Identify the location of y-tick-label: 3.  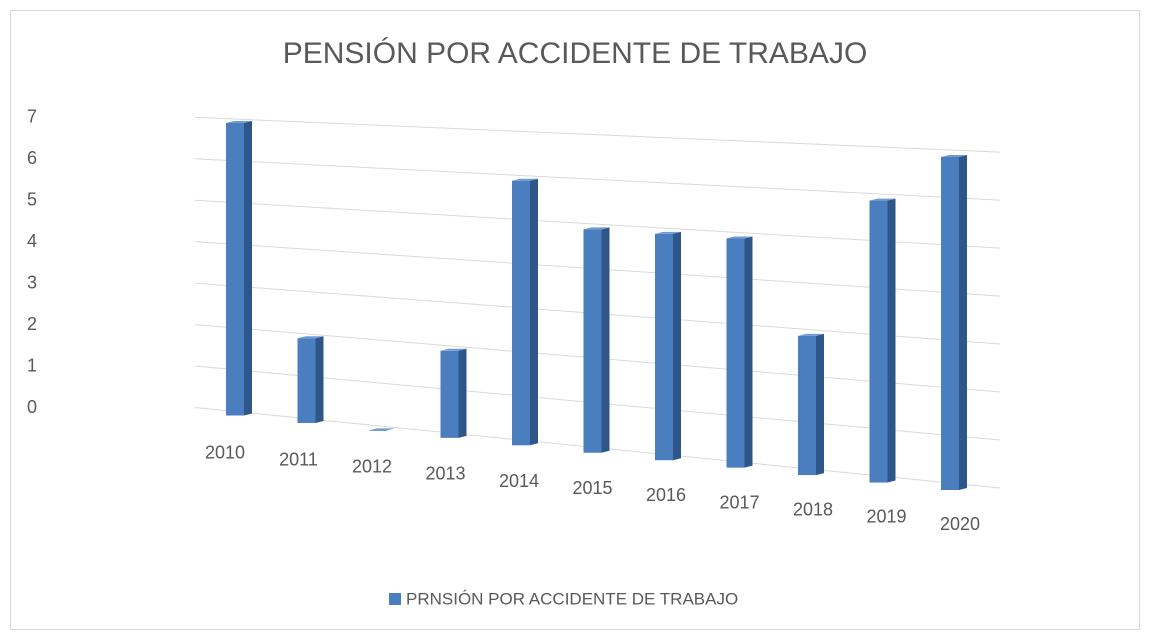
(32, 282).